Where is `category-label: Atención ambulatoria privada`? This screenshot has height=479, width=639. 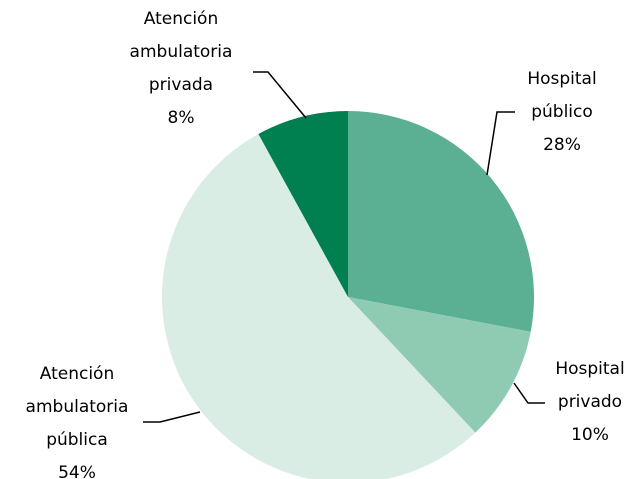 category-label: Atención ambulatoria privada is located at coordinates (181, 52).